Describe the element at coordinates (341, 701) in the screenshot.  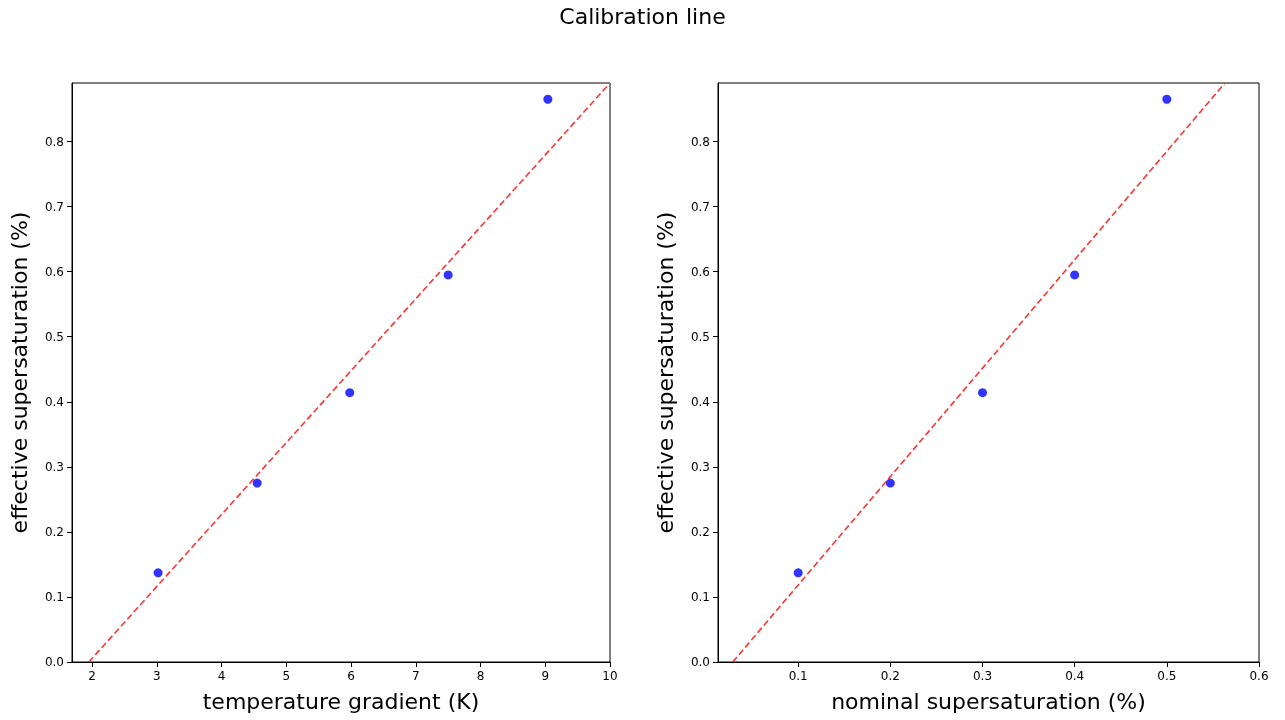
I see `x-axis-title: temperature gradient (K)` at that location.